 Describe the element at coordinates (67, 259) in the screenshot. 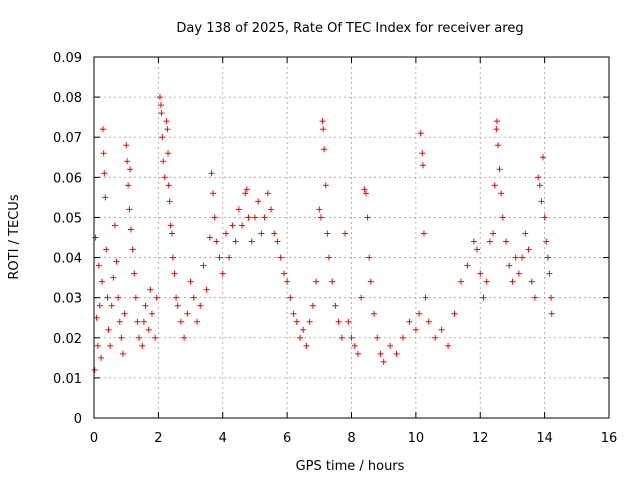

I see `y-tick-label: 0.04` at that location.